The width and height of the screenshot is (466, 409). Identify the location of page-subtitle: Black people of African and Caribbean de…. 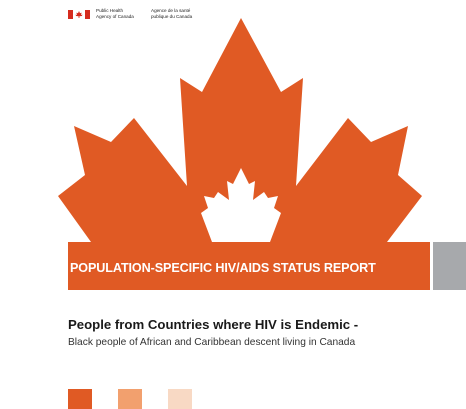
(212, 342).